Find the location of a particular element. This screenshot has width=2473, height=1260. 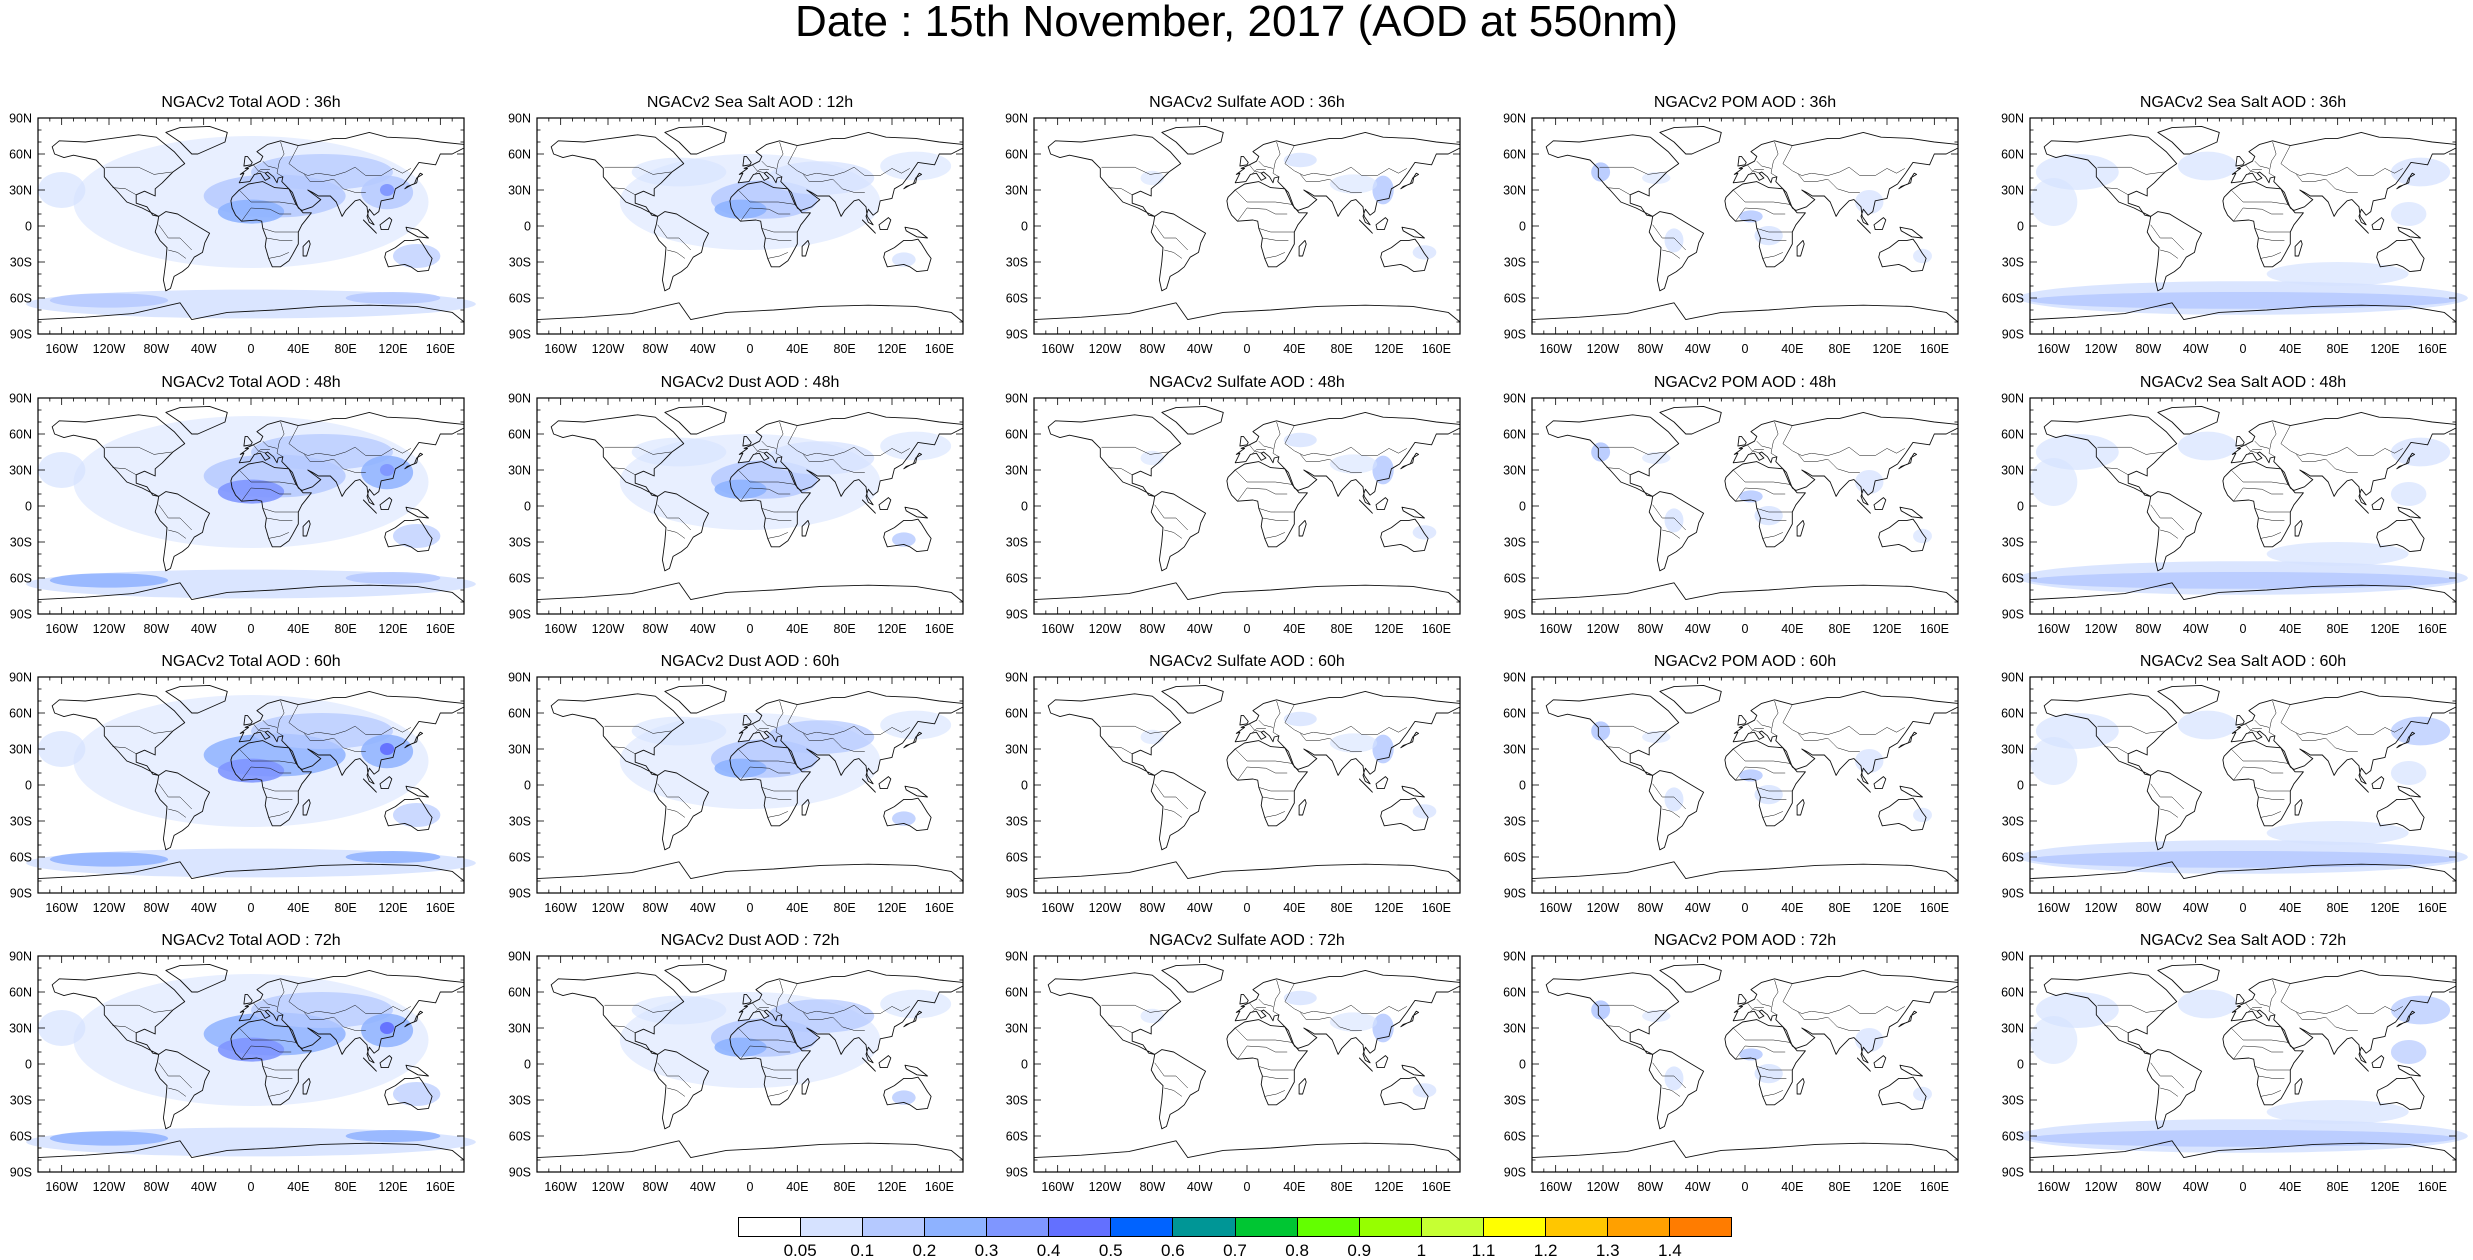

colorbar is located at coordinates (1235, 1227).